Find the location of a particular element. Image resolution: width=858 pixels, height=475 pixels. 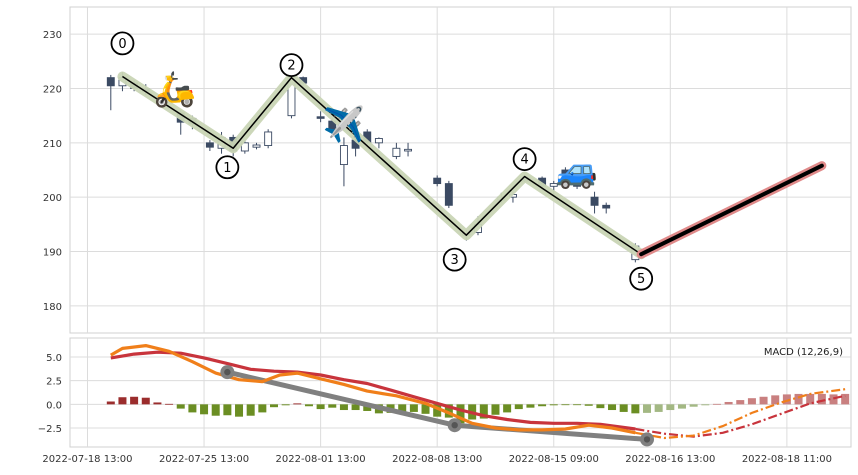

price-y-tick-label: 190 is located at coordinates (52, 253).